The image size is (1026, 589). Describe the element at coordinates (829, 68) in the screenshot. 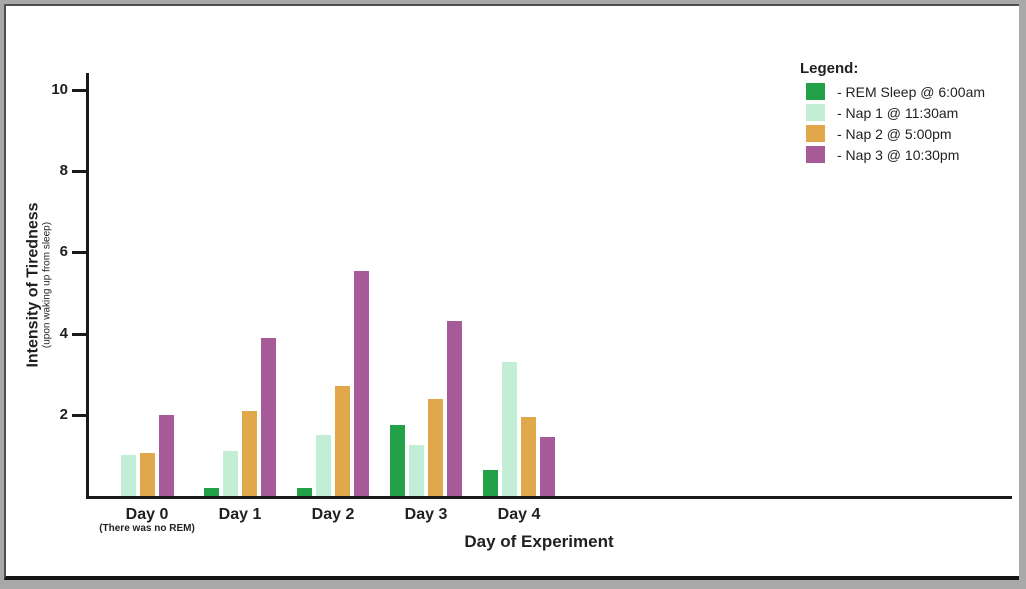

I see `legend-title: Legend:` at that location.